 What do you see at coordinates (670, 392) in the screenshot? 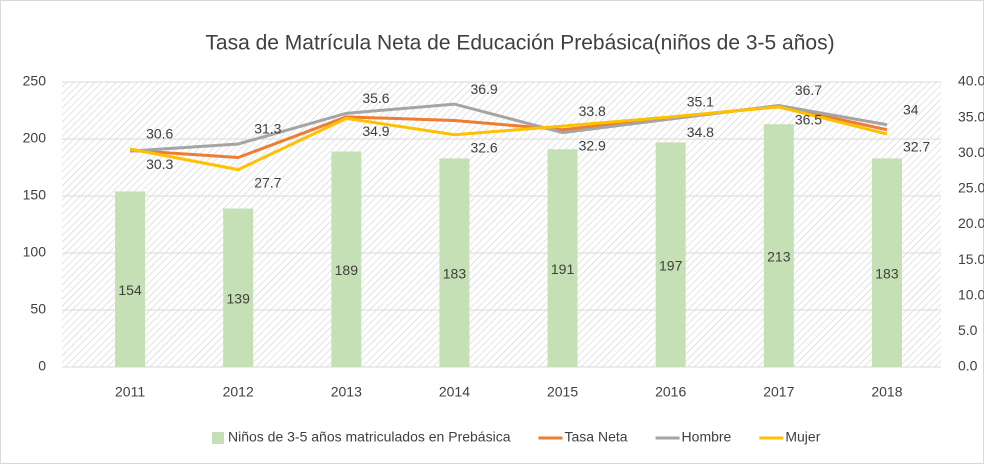
I see `x-tick-label: 2016` at bounding box center [670, 392].